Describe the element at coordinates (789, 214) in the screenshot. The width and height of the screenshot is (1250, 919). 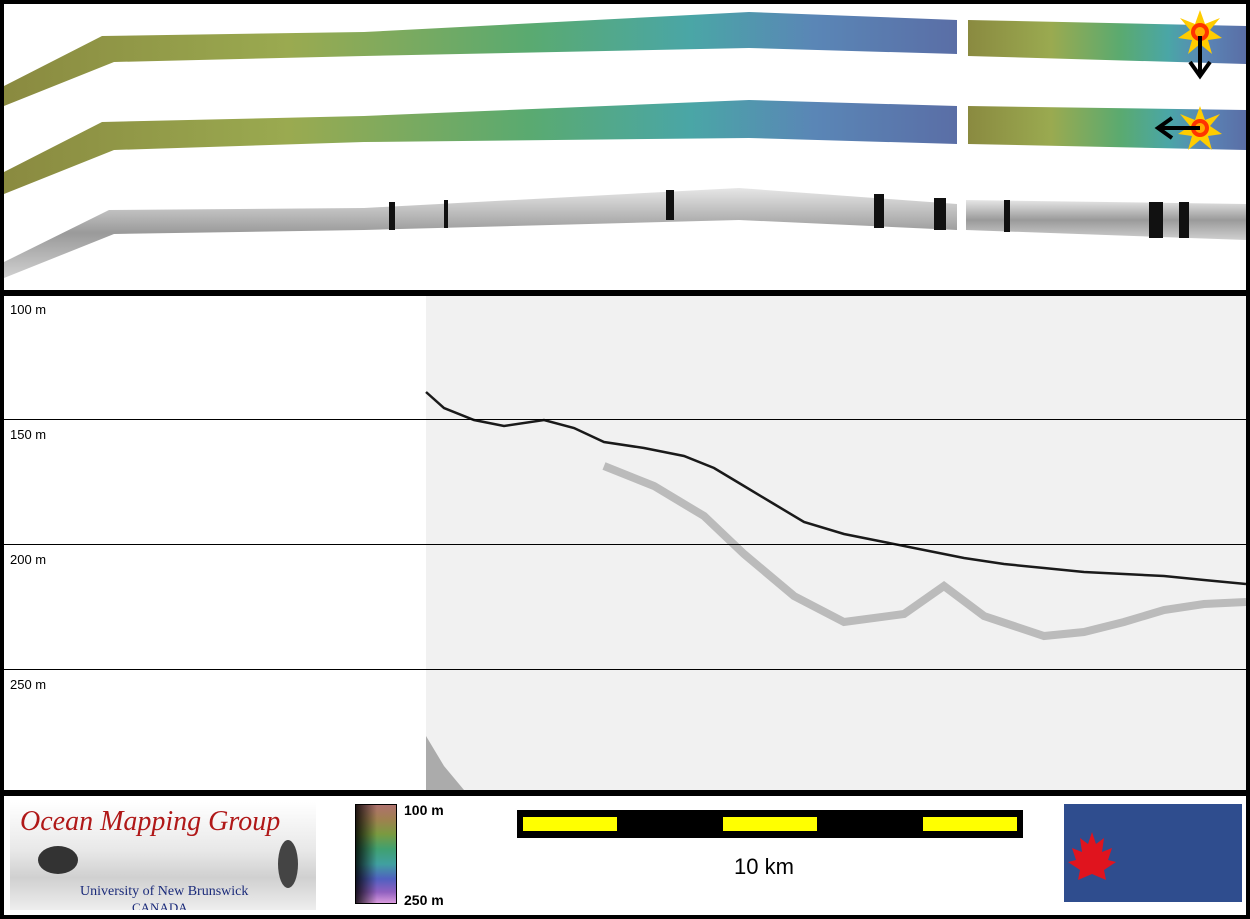
I see `backscatter-bands` at that location.